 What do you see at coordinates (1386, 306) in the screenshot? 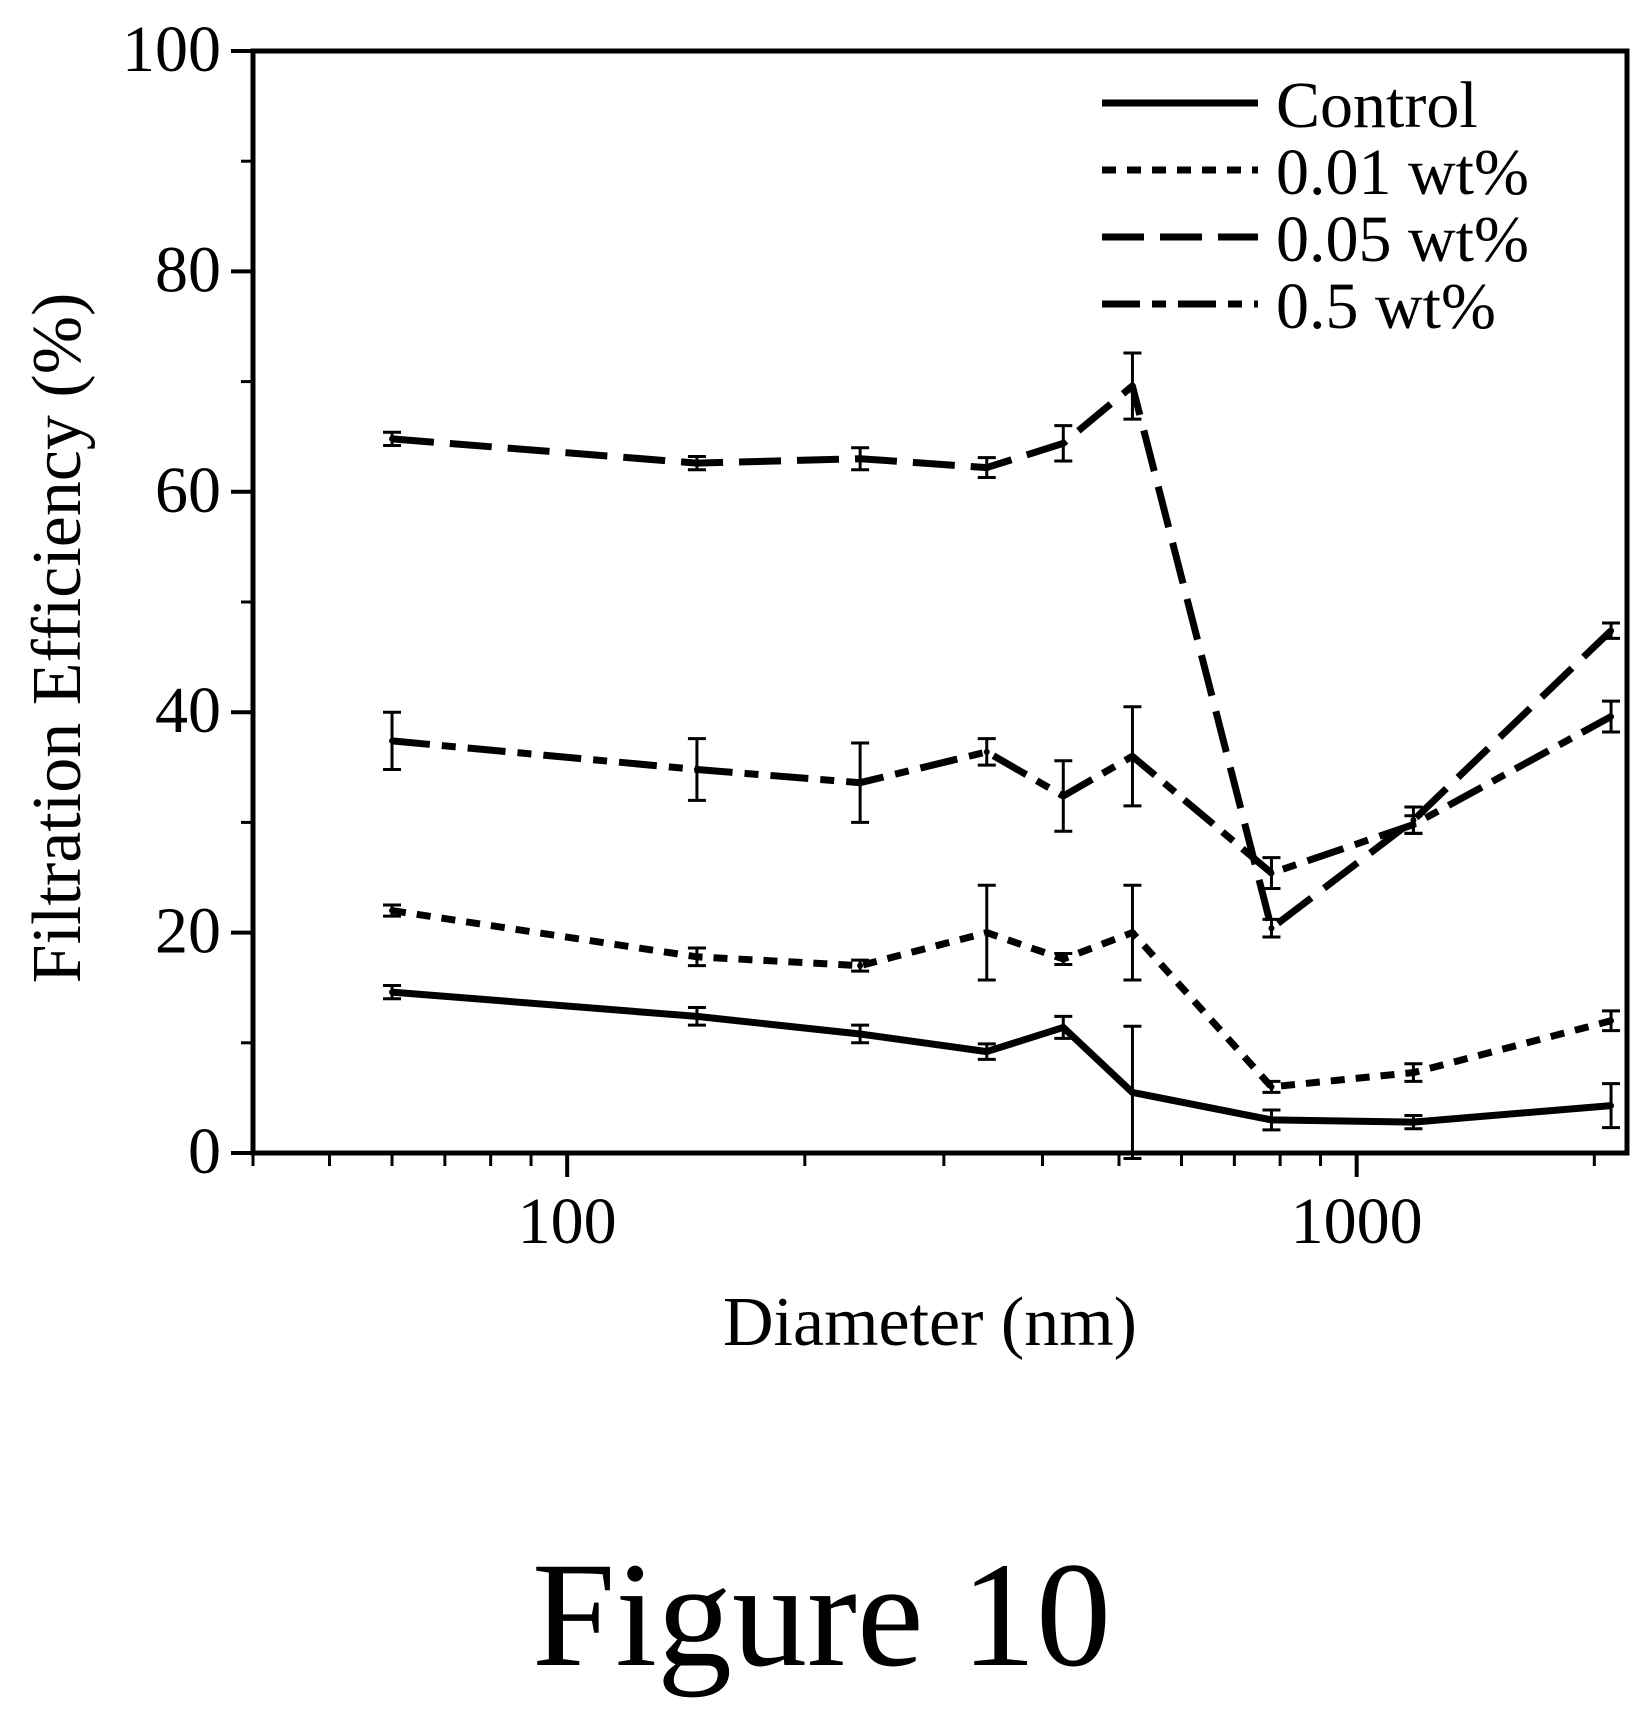
I see `legend-label: 0.5 wt%` at bounding box center [1386, 306].